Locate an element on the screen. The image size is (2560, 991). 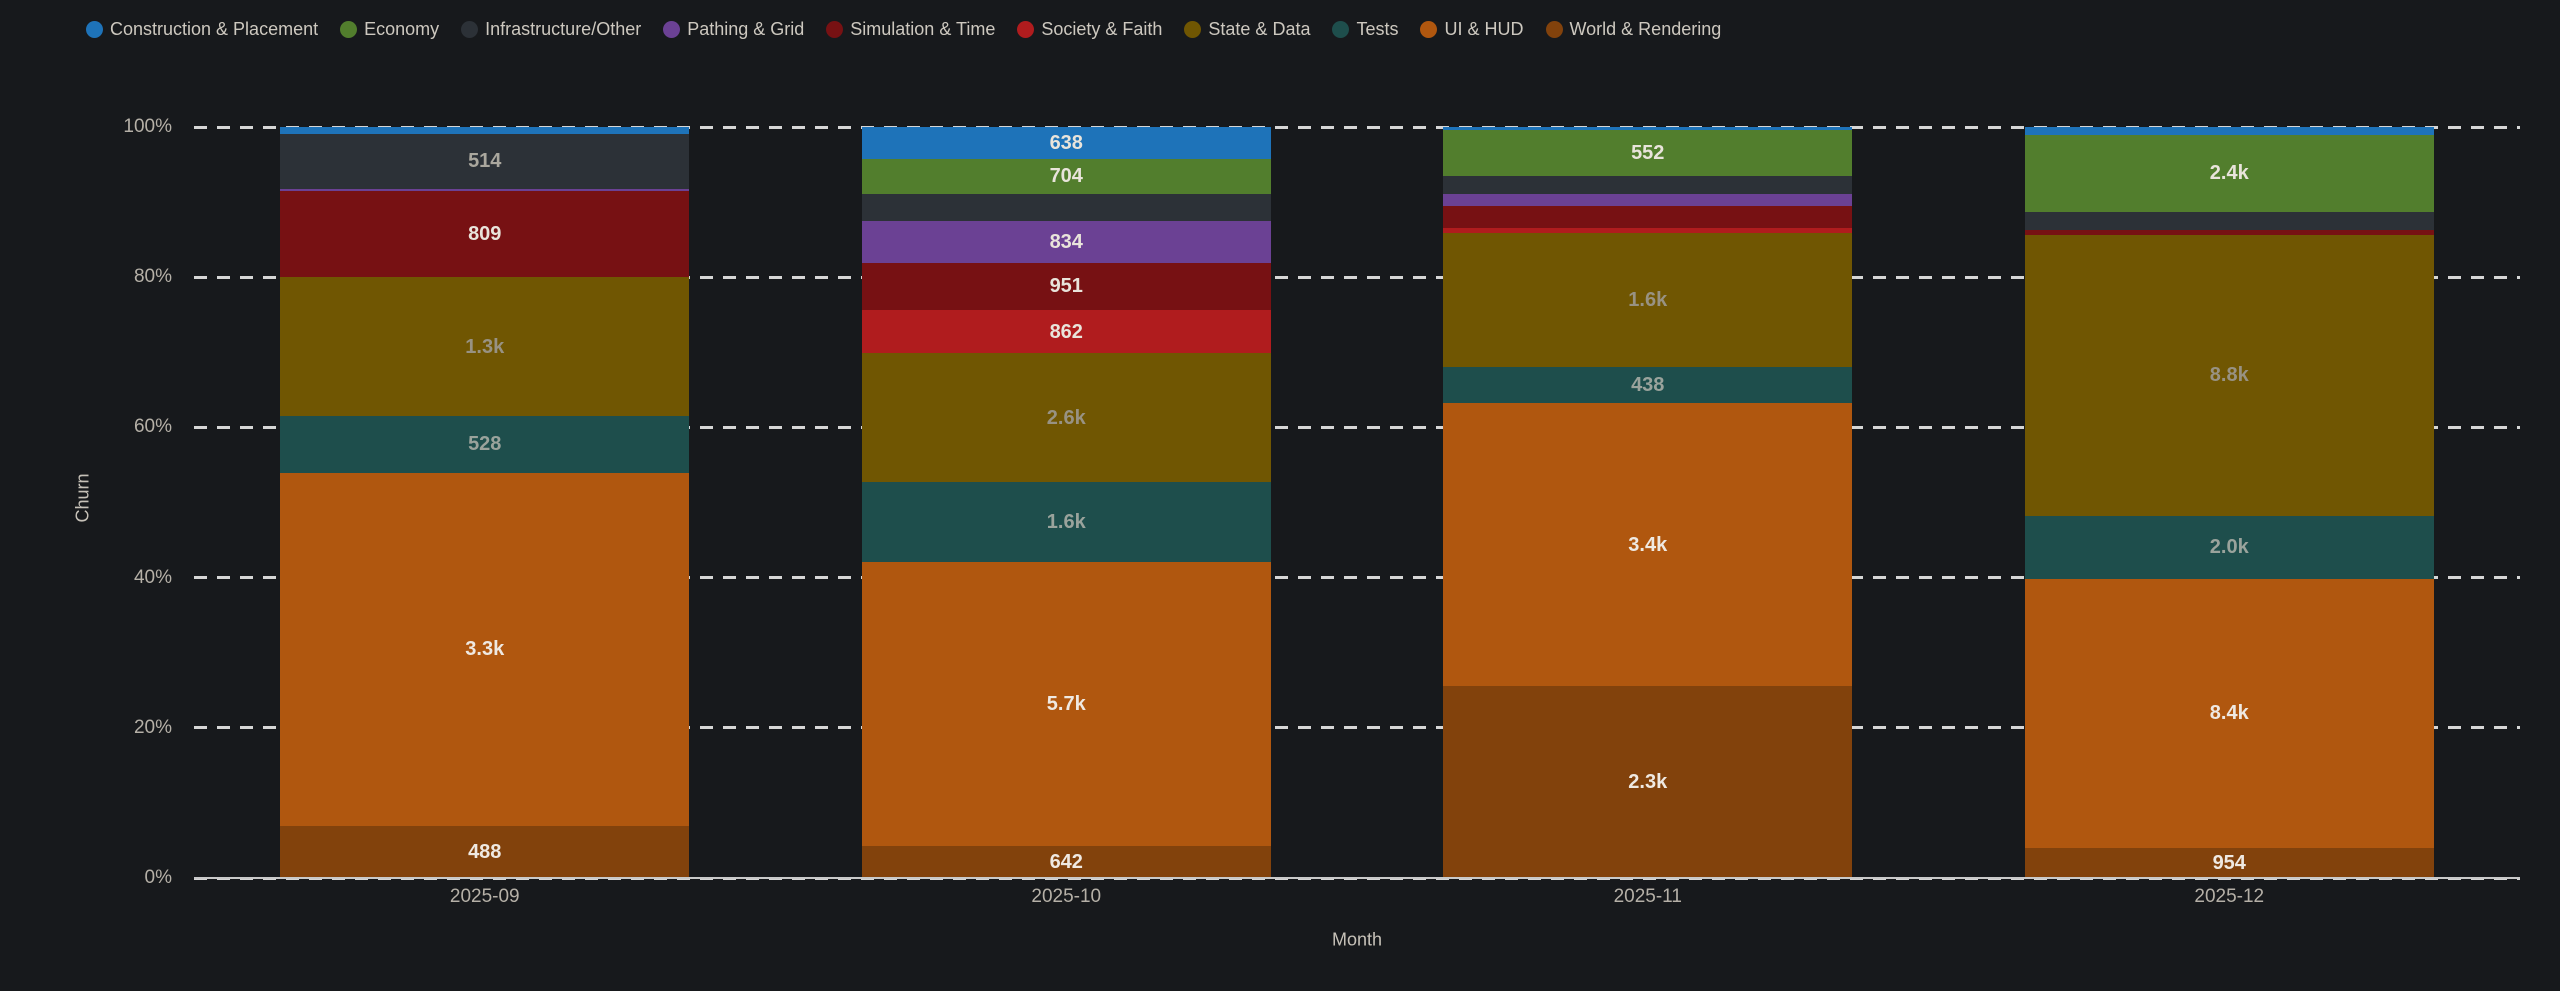
segment-value-label: 3.3k is located at coordinates (485, 649).